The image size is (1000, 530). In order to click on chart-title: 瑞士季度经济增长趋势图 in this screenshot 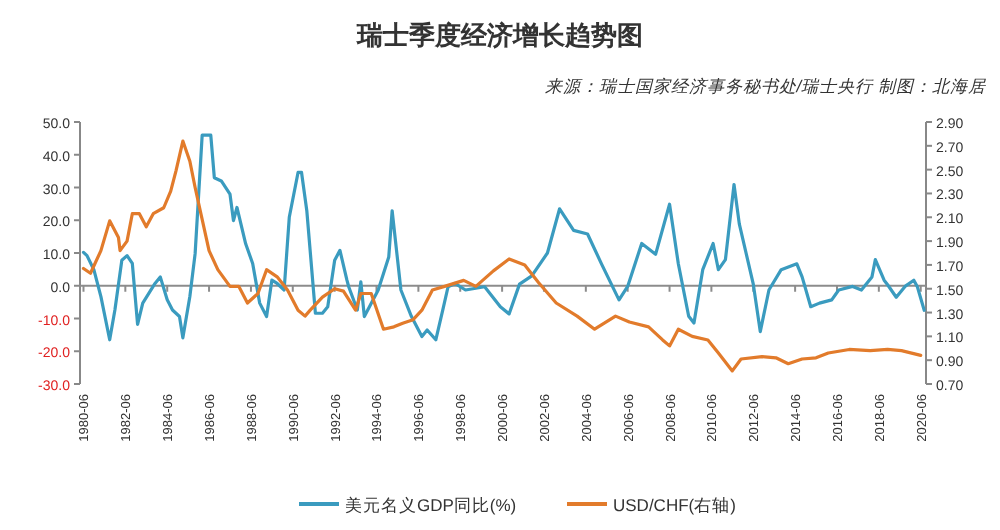, I will do `click(499, 35)`.